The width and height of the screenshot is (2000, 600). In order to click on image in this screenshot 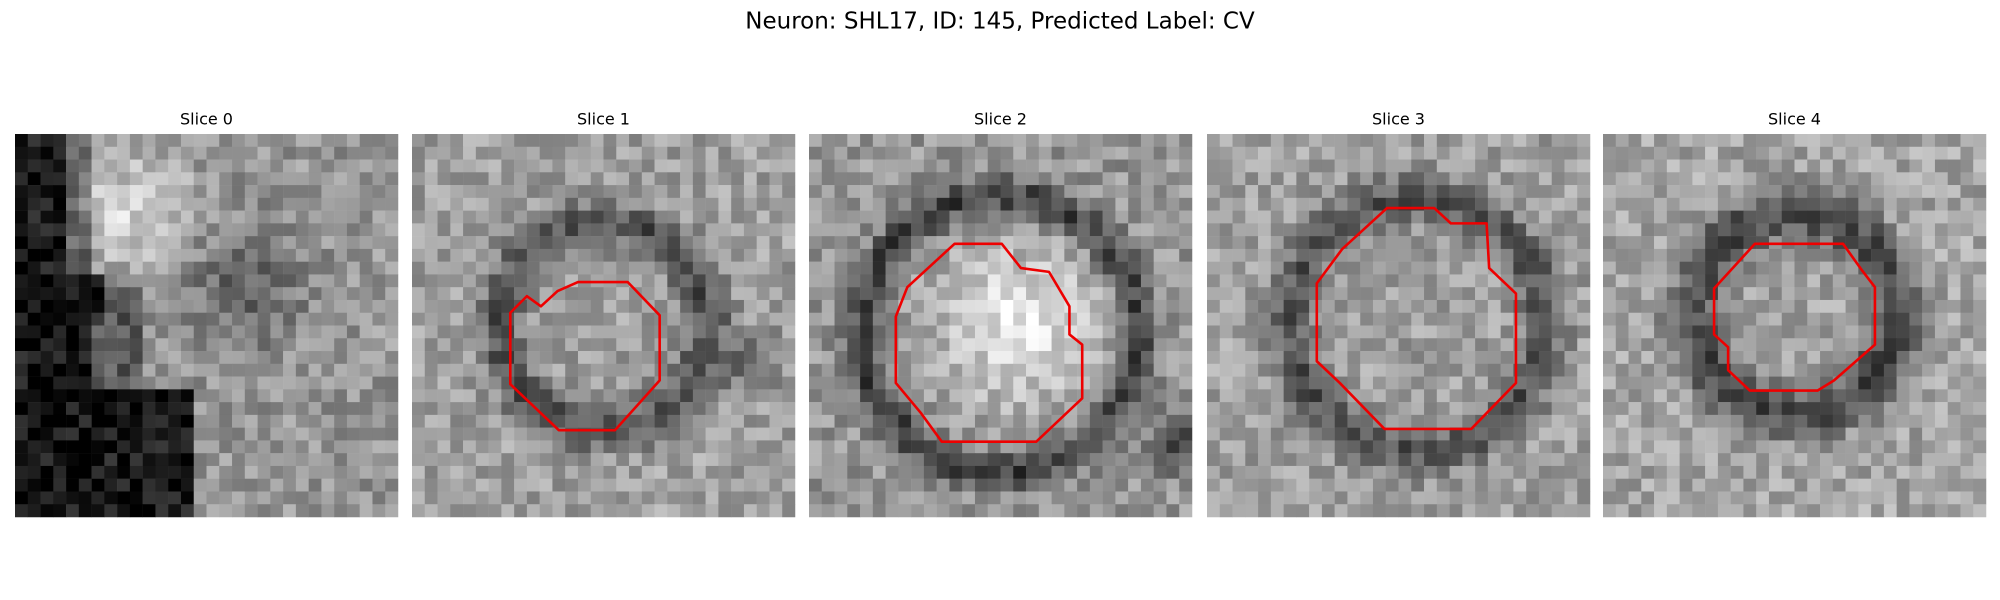, I will do `click(604, 326)`.